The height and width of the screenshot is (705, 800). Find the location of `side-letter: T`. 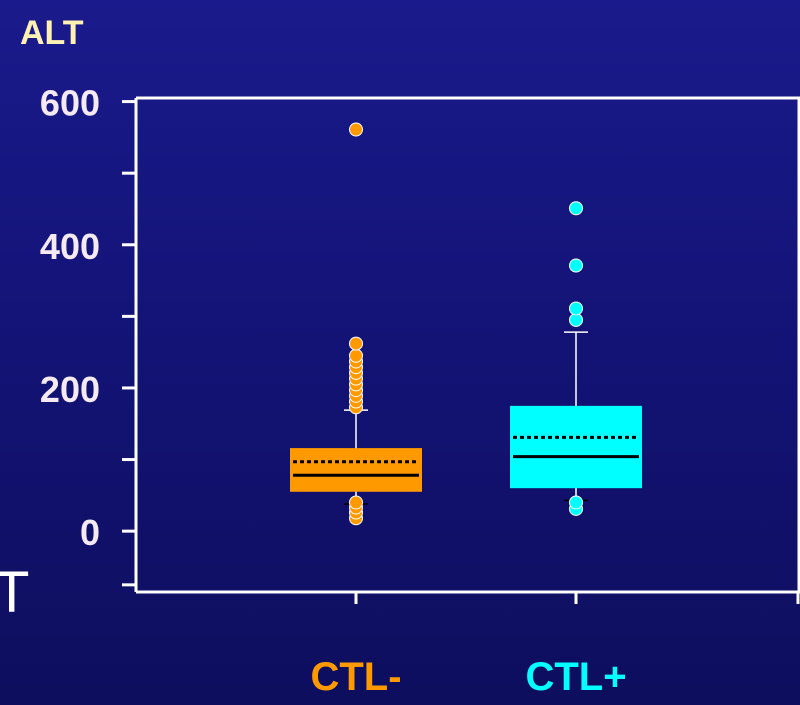

side-letter: T is located at coordinates (14, 592).